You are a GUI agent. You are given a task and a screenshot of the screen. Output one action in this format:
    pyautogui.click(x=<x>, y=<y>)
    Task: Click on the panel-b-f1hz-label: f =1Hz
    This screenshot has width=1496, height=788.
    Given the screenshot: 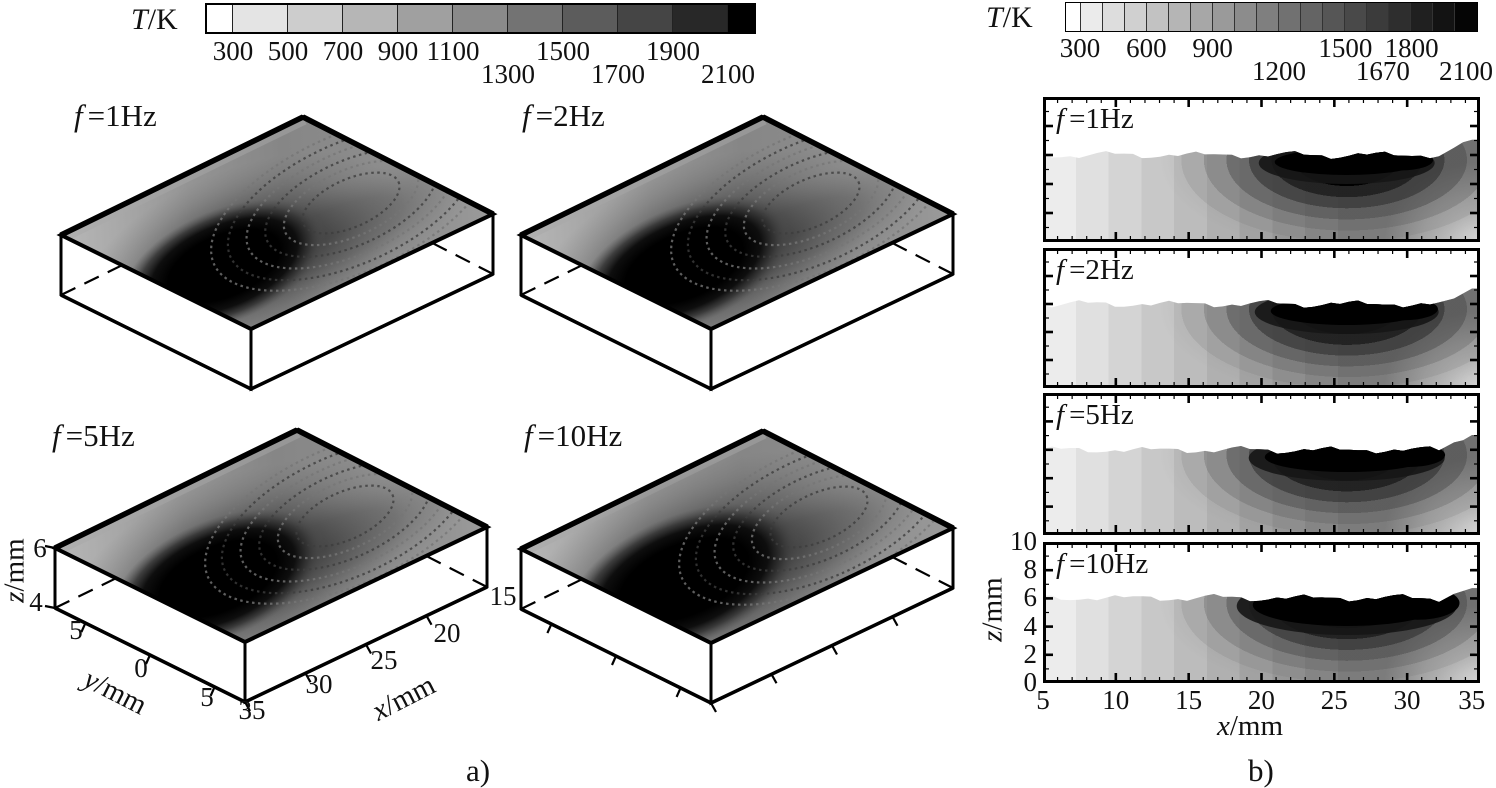 What is the action you would take?
    pyautogui.click(x=1095, y=119)
    